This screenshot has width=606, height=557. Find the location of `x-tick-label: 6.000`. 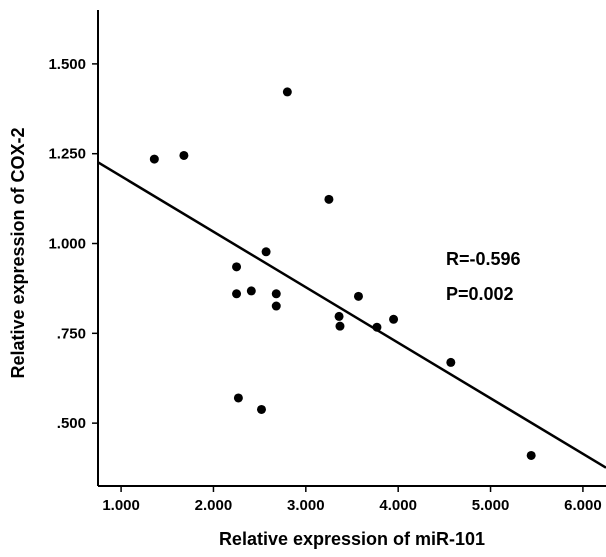

x-tick-label: 6.000 is located at coordinates (583, 505).